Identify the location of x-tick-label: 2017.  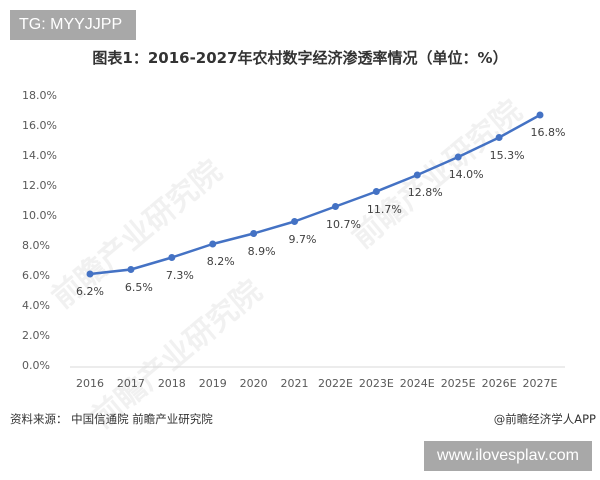
(130, 383).